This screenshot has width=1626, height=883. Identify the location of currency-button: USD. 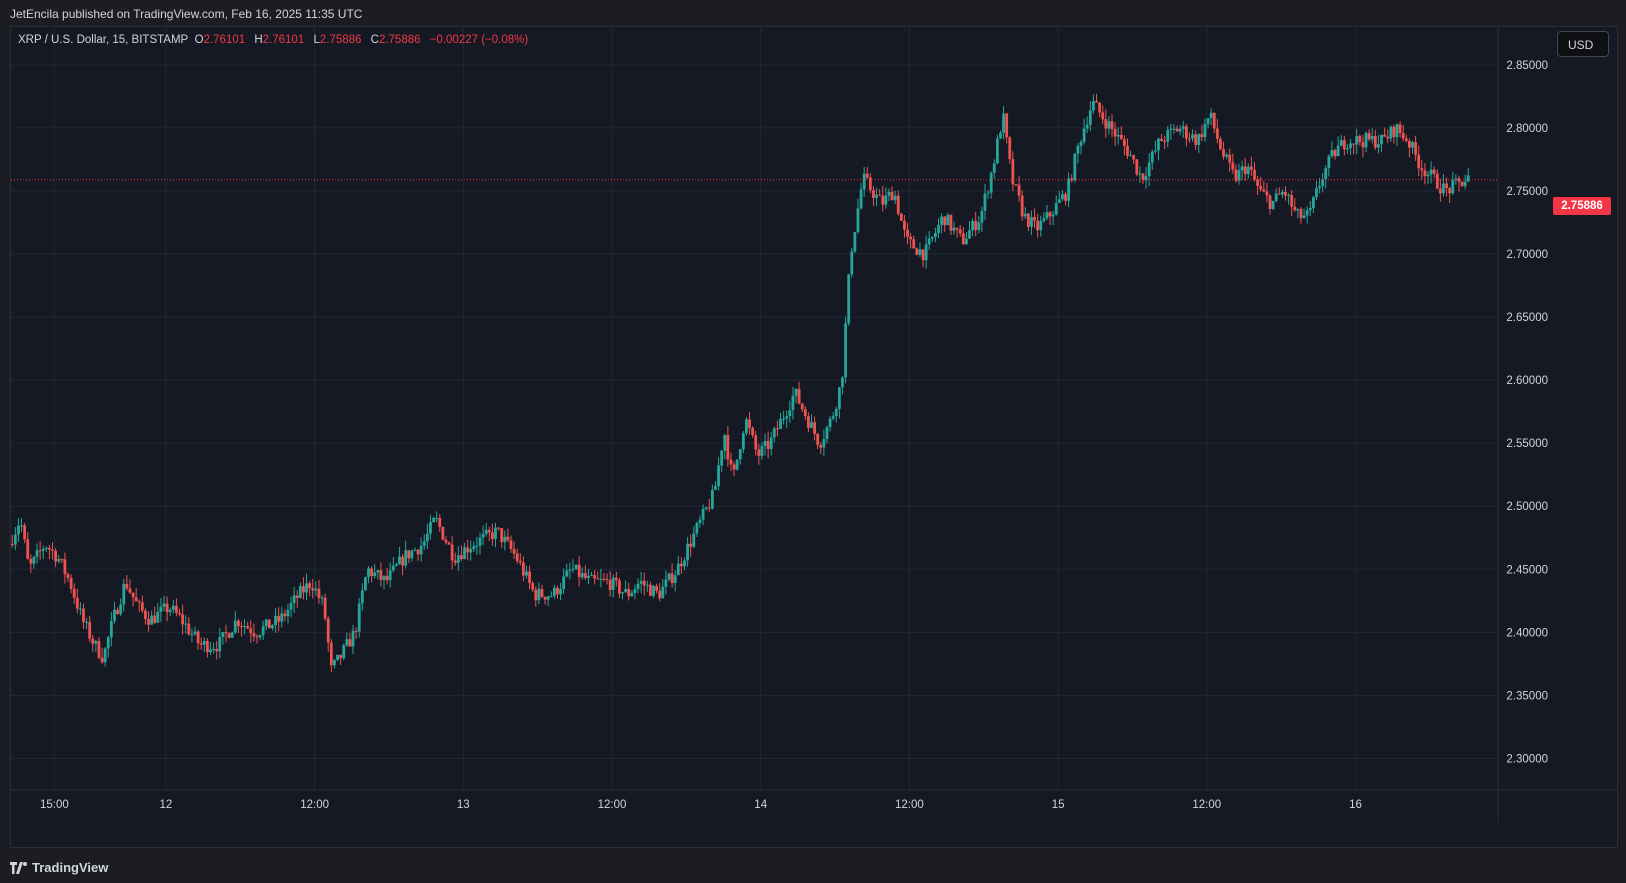
(1583, 44).